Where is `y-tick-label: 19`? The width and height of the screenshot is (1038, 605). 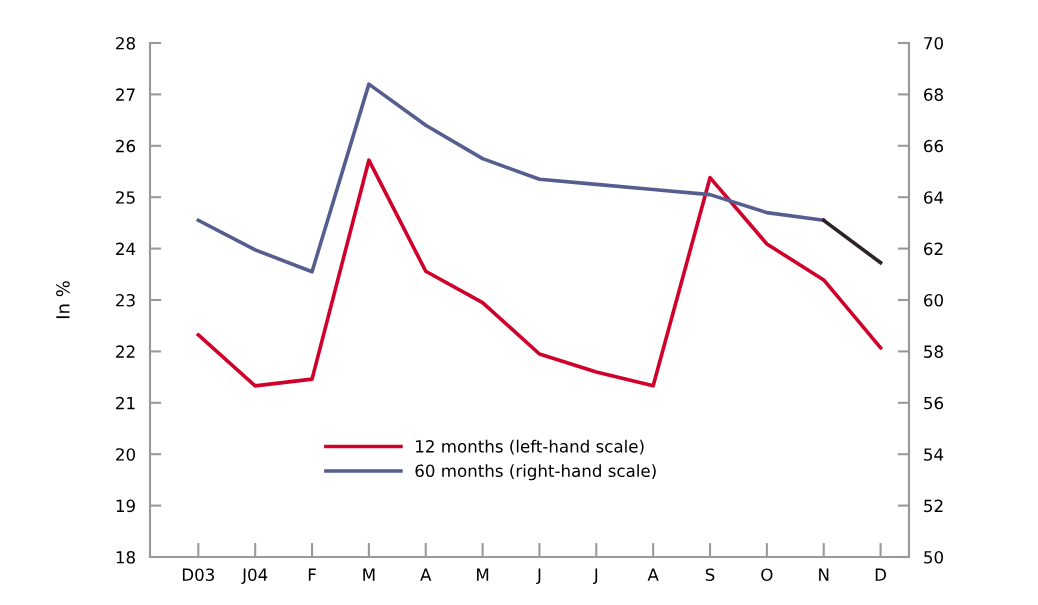
y-tick-label: 19 is located at coordinates (125, 506).